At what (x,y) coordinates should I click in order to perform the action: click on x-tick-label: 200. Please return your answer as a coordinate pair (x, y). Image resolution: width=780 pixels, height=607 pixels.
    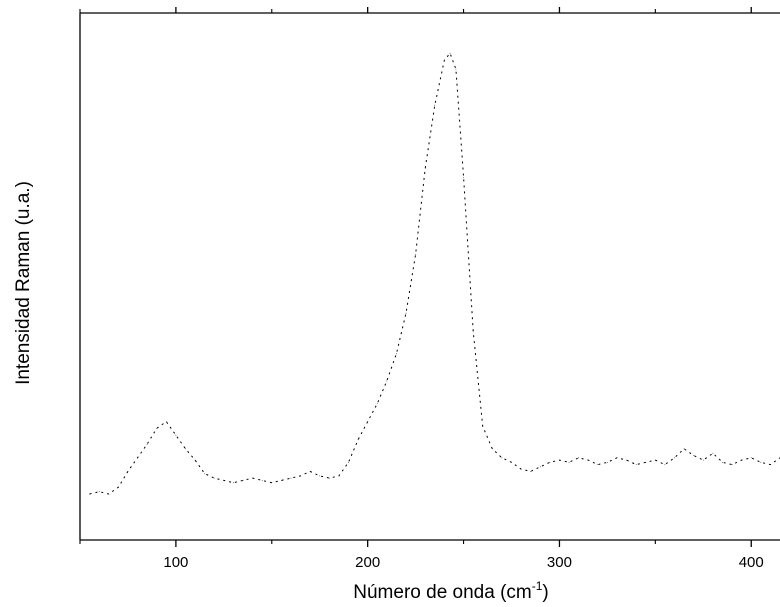
    Looking at the image, I should click on (367, 562).